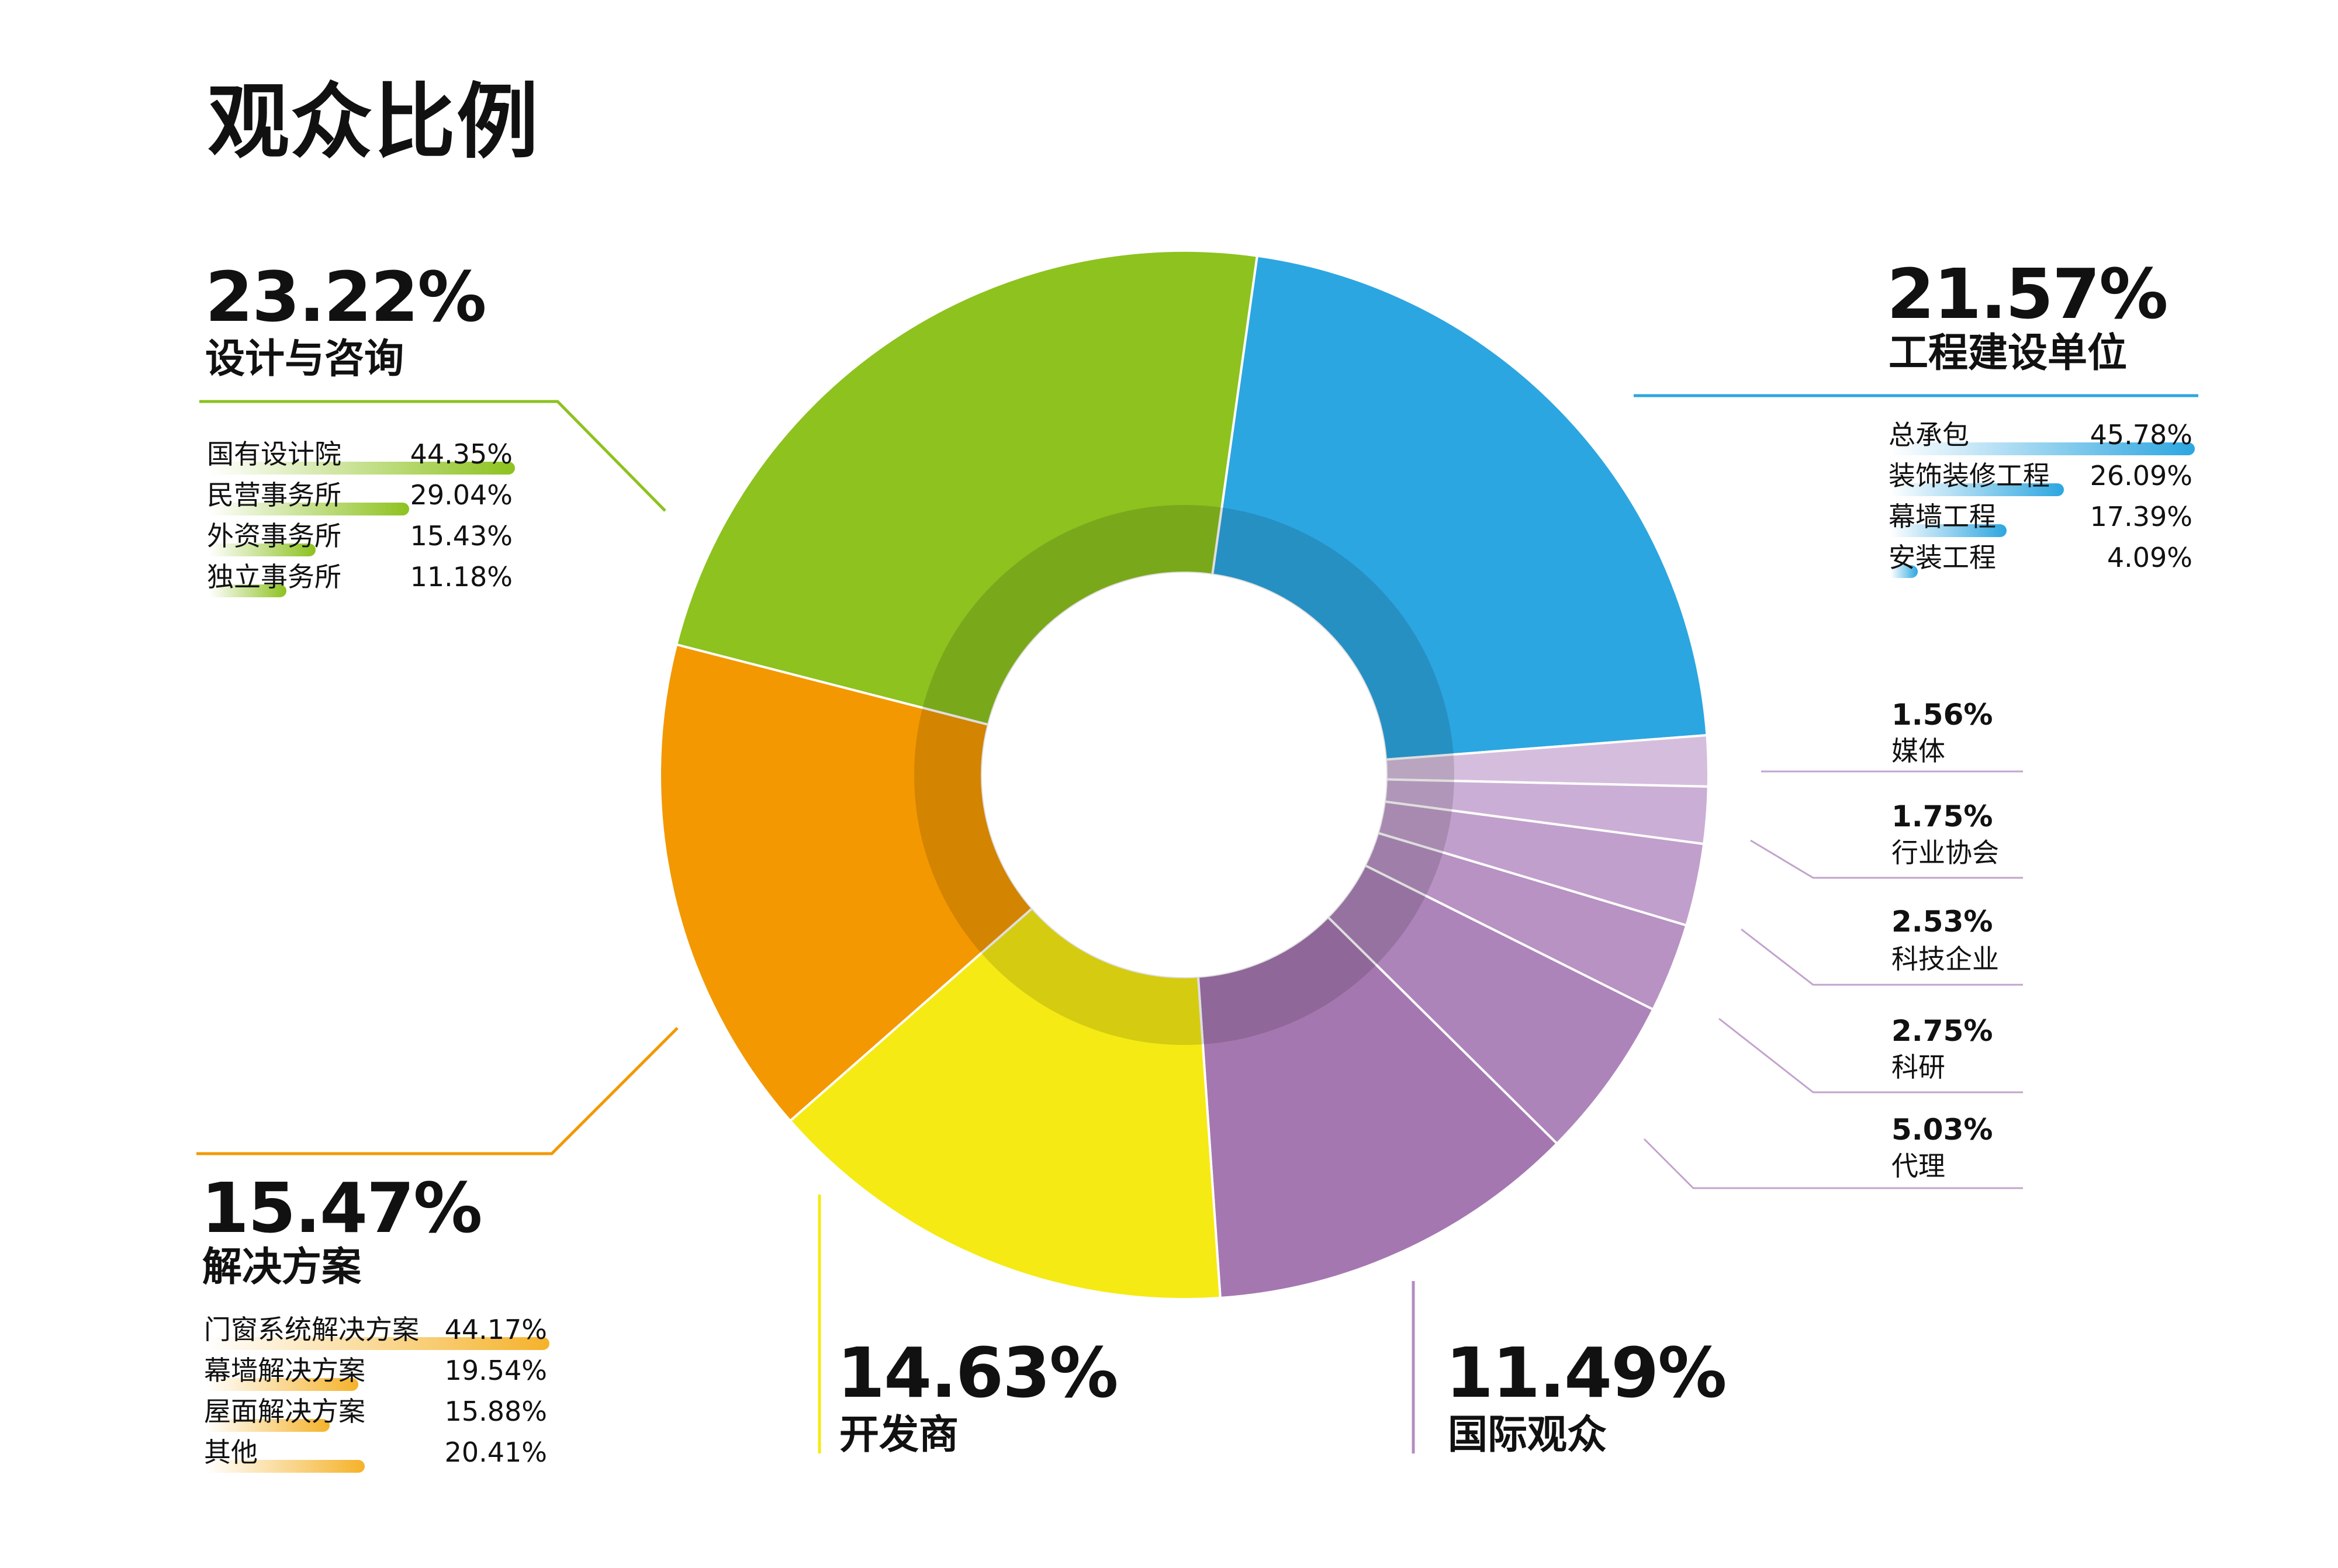 The width and height of the screenshot is (2338, 1568). I want to click on inner-shade-ring, so click(1184, 775).